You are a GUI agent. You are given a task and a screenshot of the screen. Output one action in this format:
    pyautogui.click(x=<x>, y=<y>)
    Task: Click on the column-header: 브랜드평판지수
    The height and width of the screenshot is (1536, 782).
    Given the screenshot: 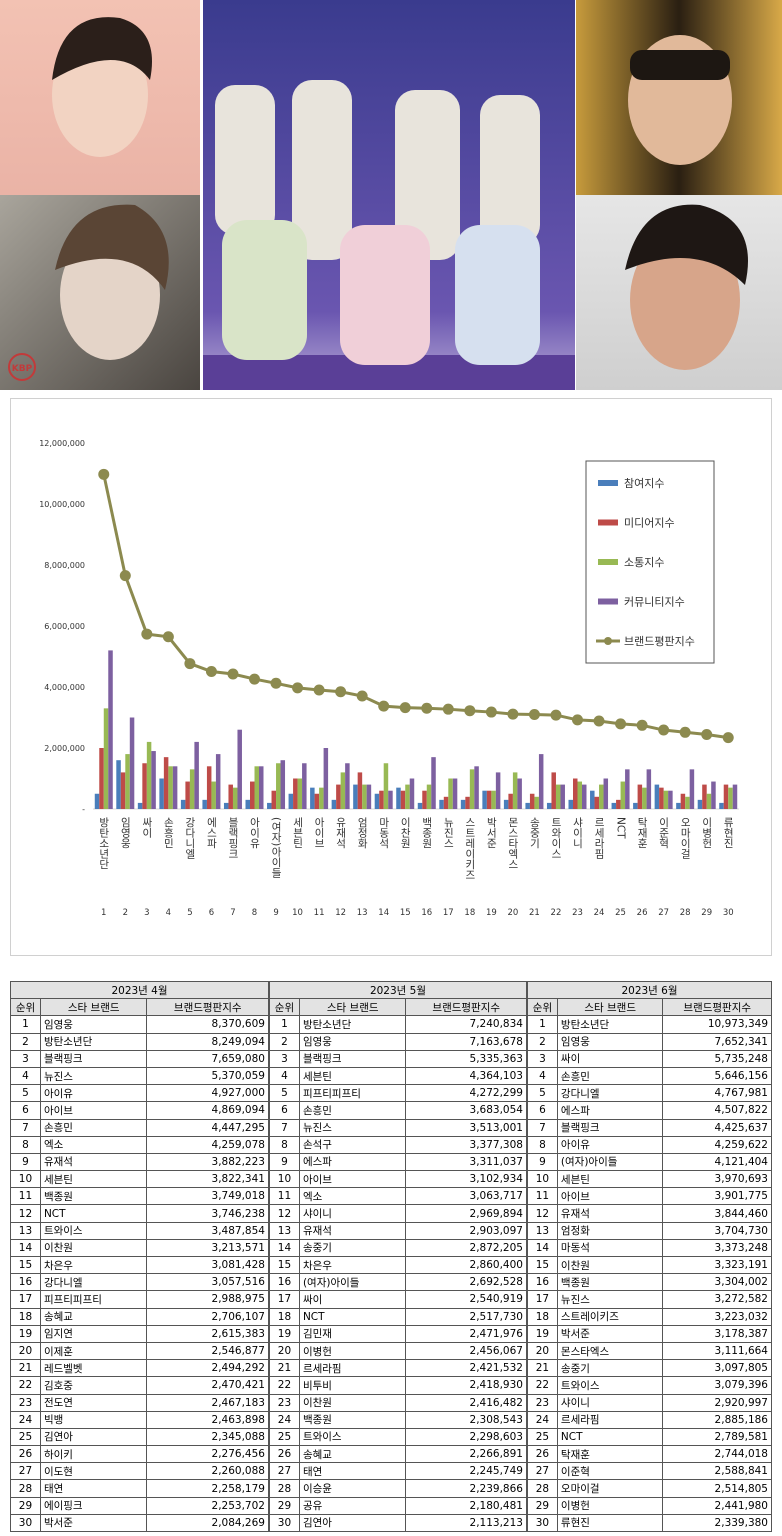 What is the action you would take?
    pyautogui.click(x=207, y=1007)
    